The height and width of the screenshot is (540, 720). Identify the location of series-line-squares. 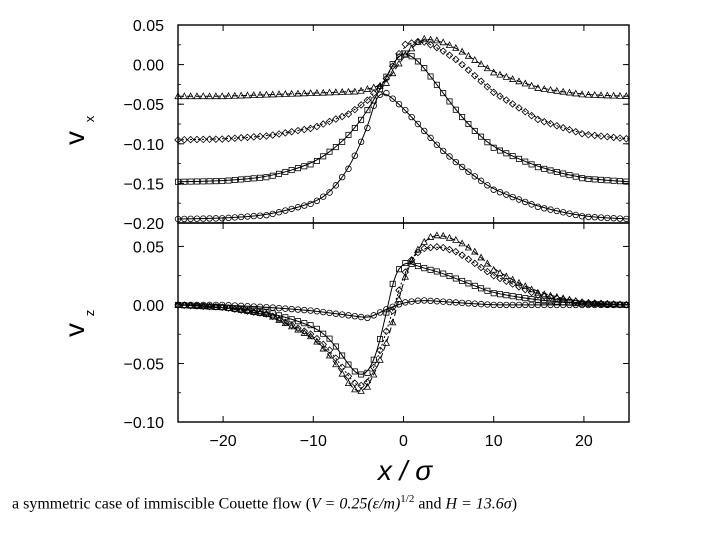
(403, 318).